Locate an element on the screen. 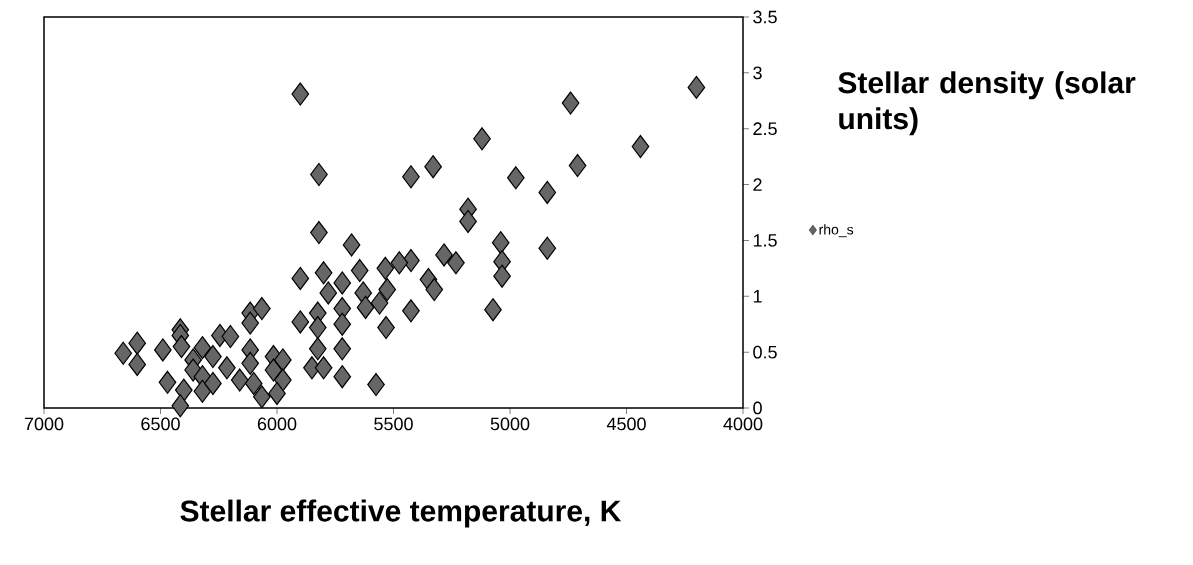 The image size is (1193, 565). y-tick-label: 2.5 is located at coordinates (765, 129).